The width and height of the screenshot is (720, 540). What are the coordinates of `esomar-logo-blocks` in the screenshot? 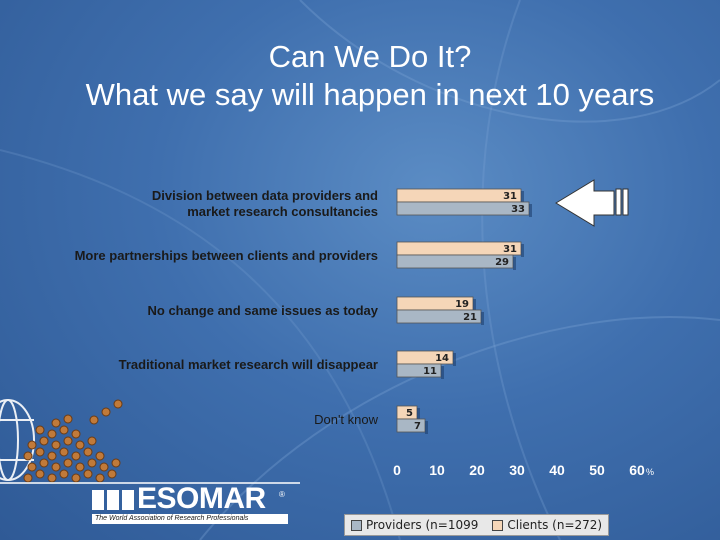 It's located at (114, 500).